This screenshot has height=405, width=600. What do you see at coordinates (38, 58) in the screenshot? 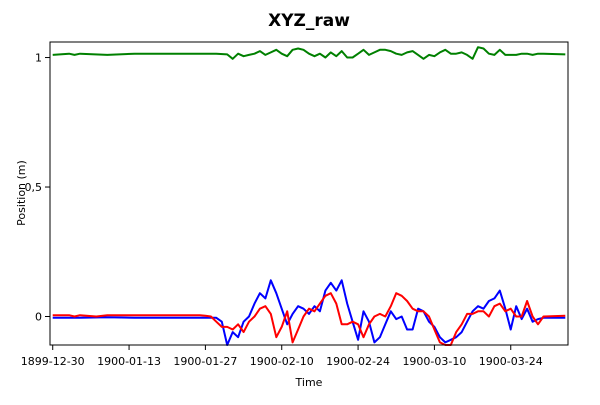
I see `y-tick-label: 1` at bounding box center [38, 58].